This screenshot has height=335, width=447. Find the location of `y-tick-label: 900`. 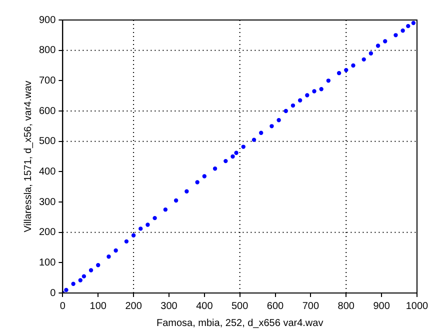

y-tick-label: 900 is located at coordinates (47, 20).